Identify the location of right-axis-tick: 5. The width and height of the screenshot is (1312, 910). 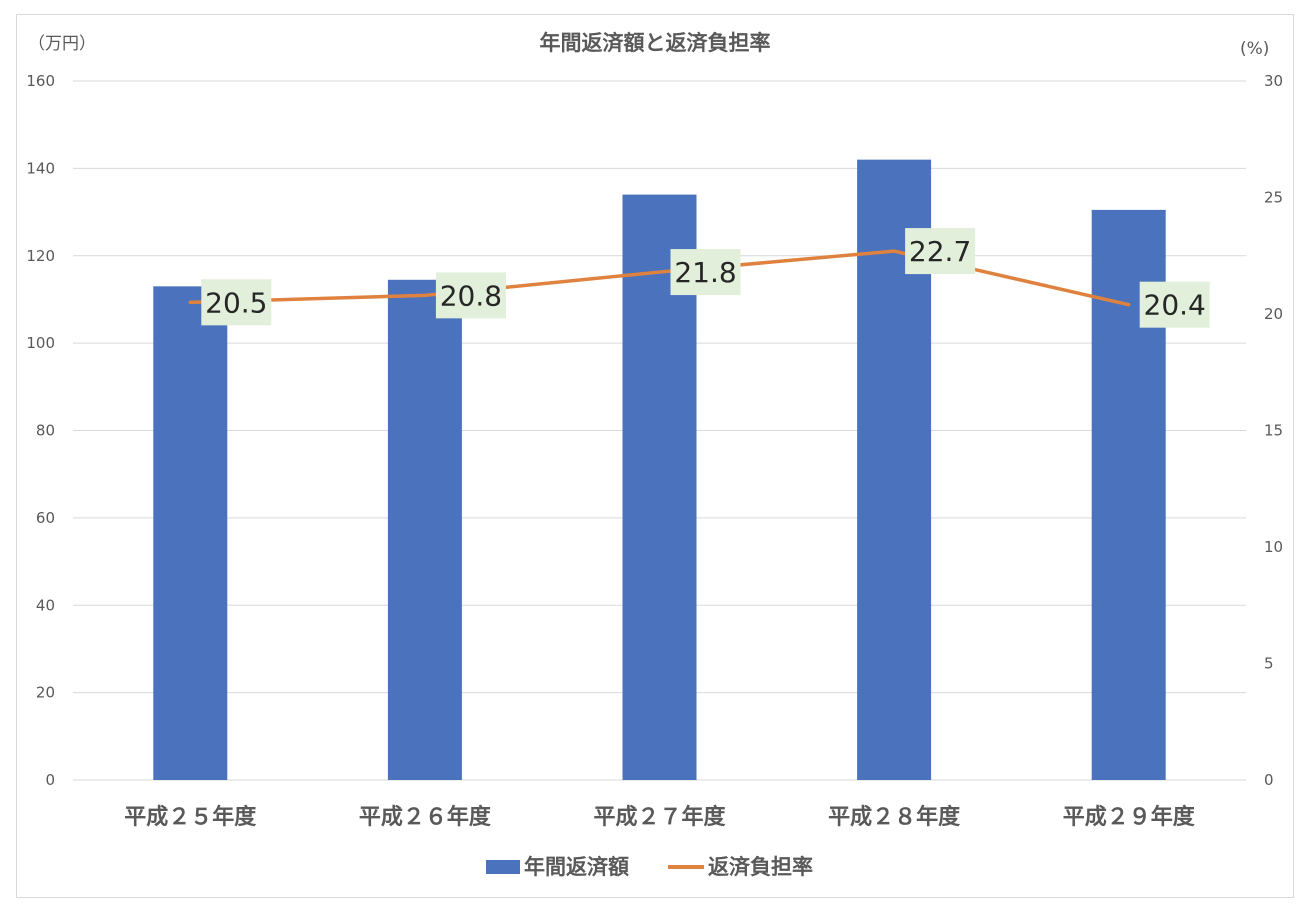
(1269, 664).